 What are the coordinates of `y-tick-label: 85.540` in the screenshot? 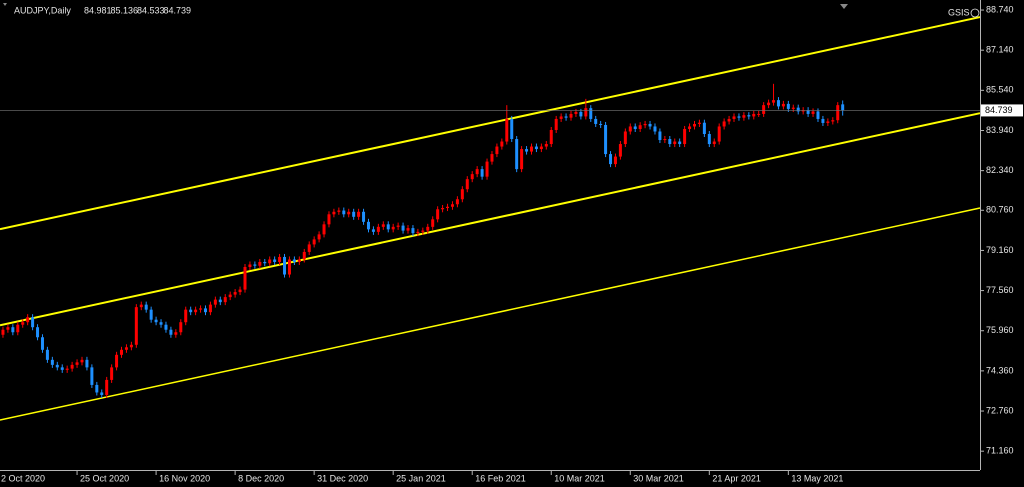 It's located at (1000, 90).